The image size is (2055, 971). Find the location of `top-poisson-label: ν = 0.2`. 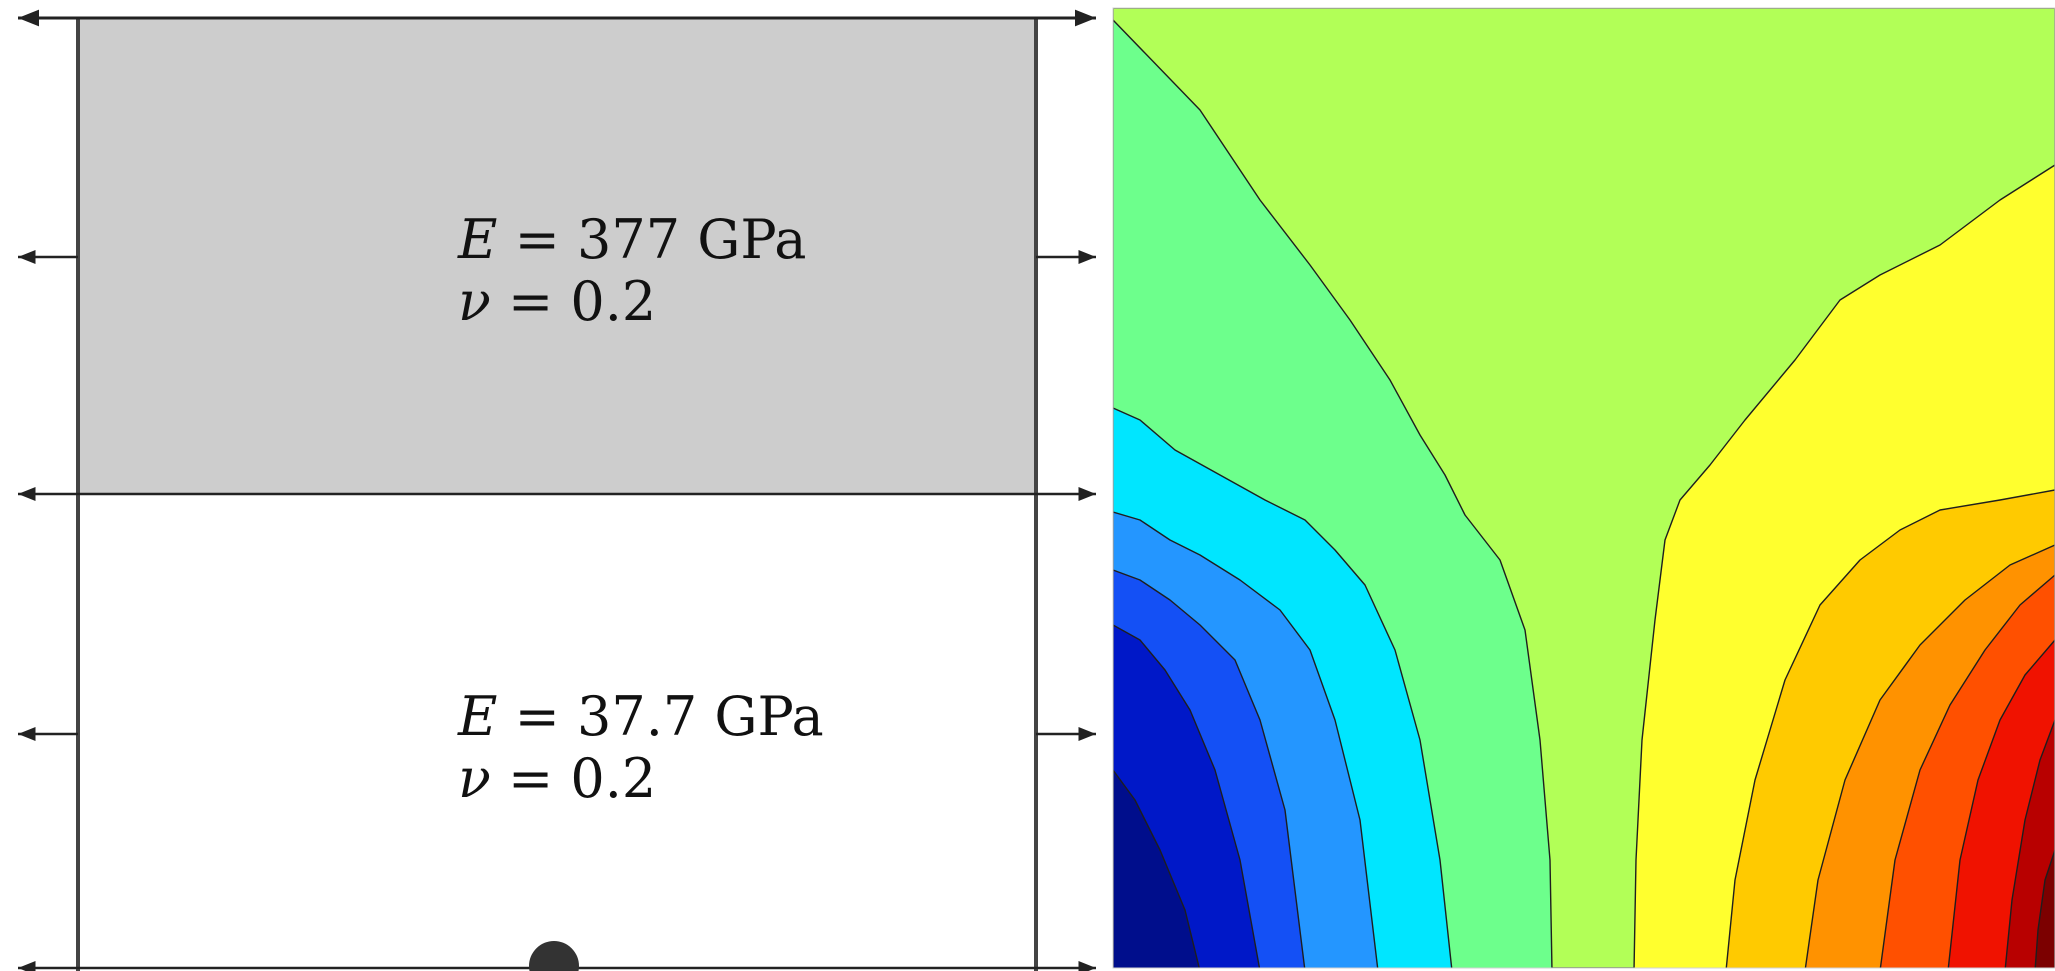

top-poisson-label: ν = 0.2 is located at coordinates (557, 301).